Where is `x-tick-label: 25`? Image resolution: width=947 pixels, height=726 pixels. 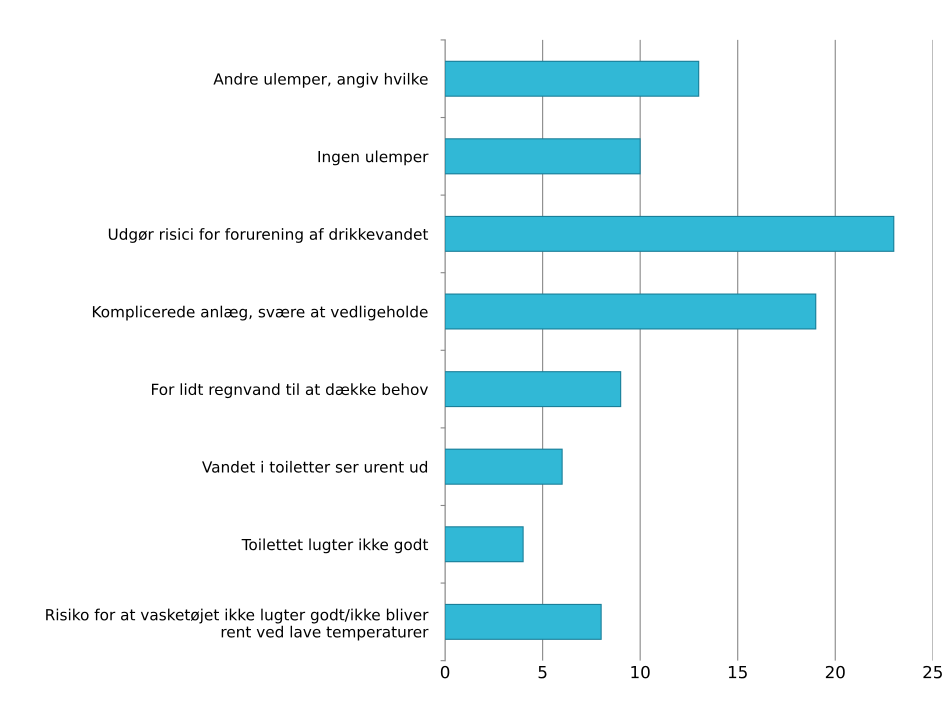
x-tick-label: 25 is located at coordinates (932, 672).